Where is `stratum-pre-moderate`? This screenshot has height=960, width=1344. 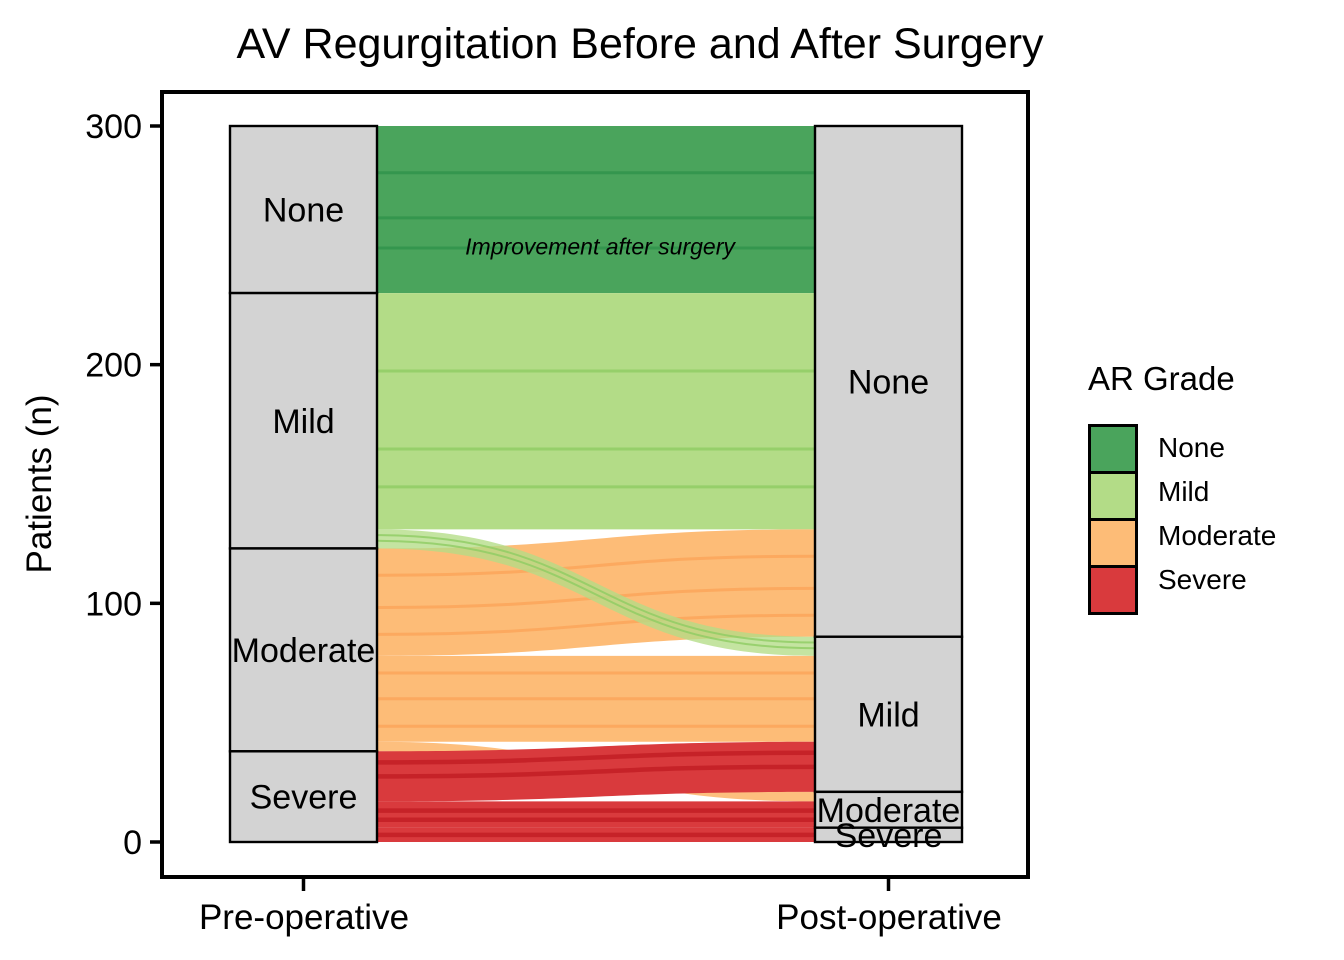
stratum-pre-moderate is located at coordinates (303, 650).